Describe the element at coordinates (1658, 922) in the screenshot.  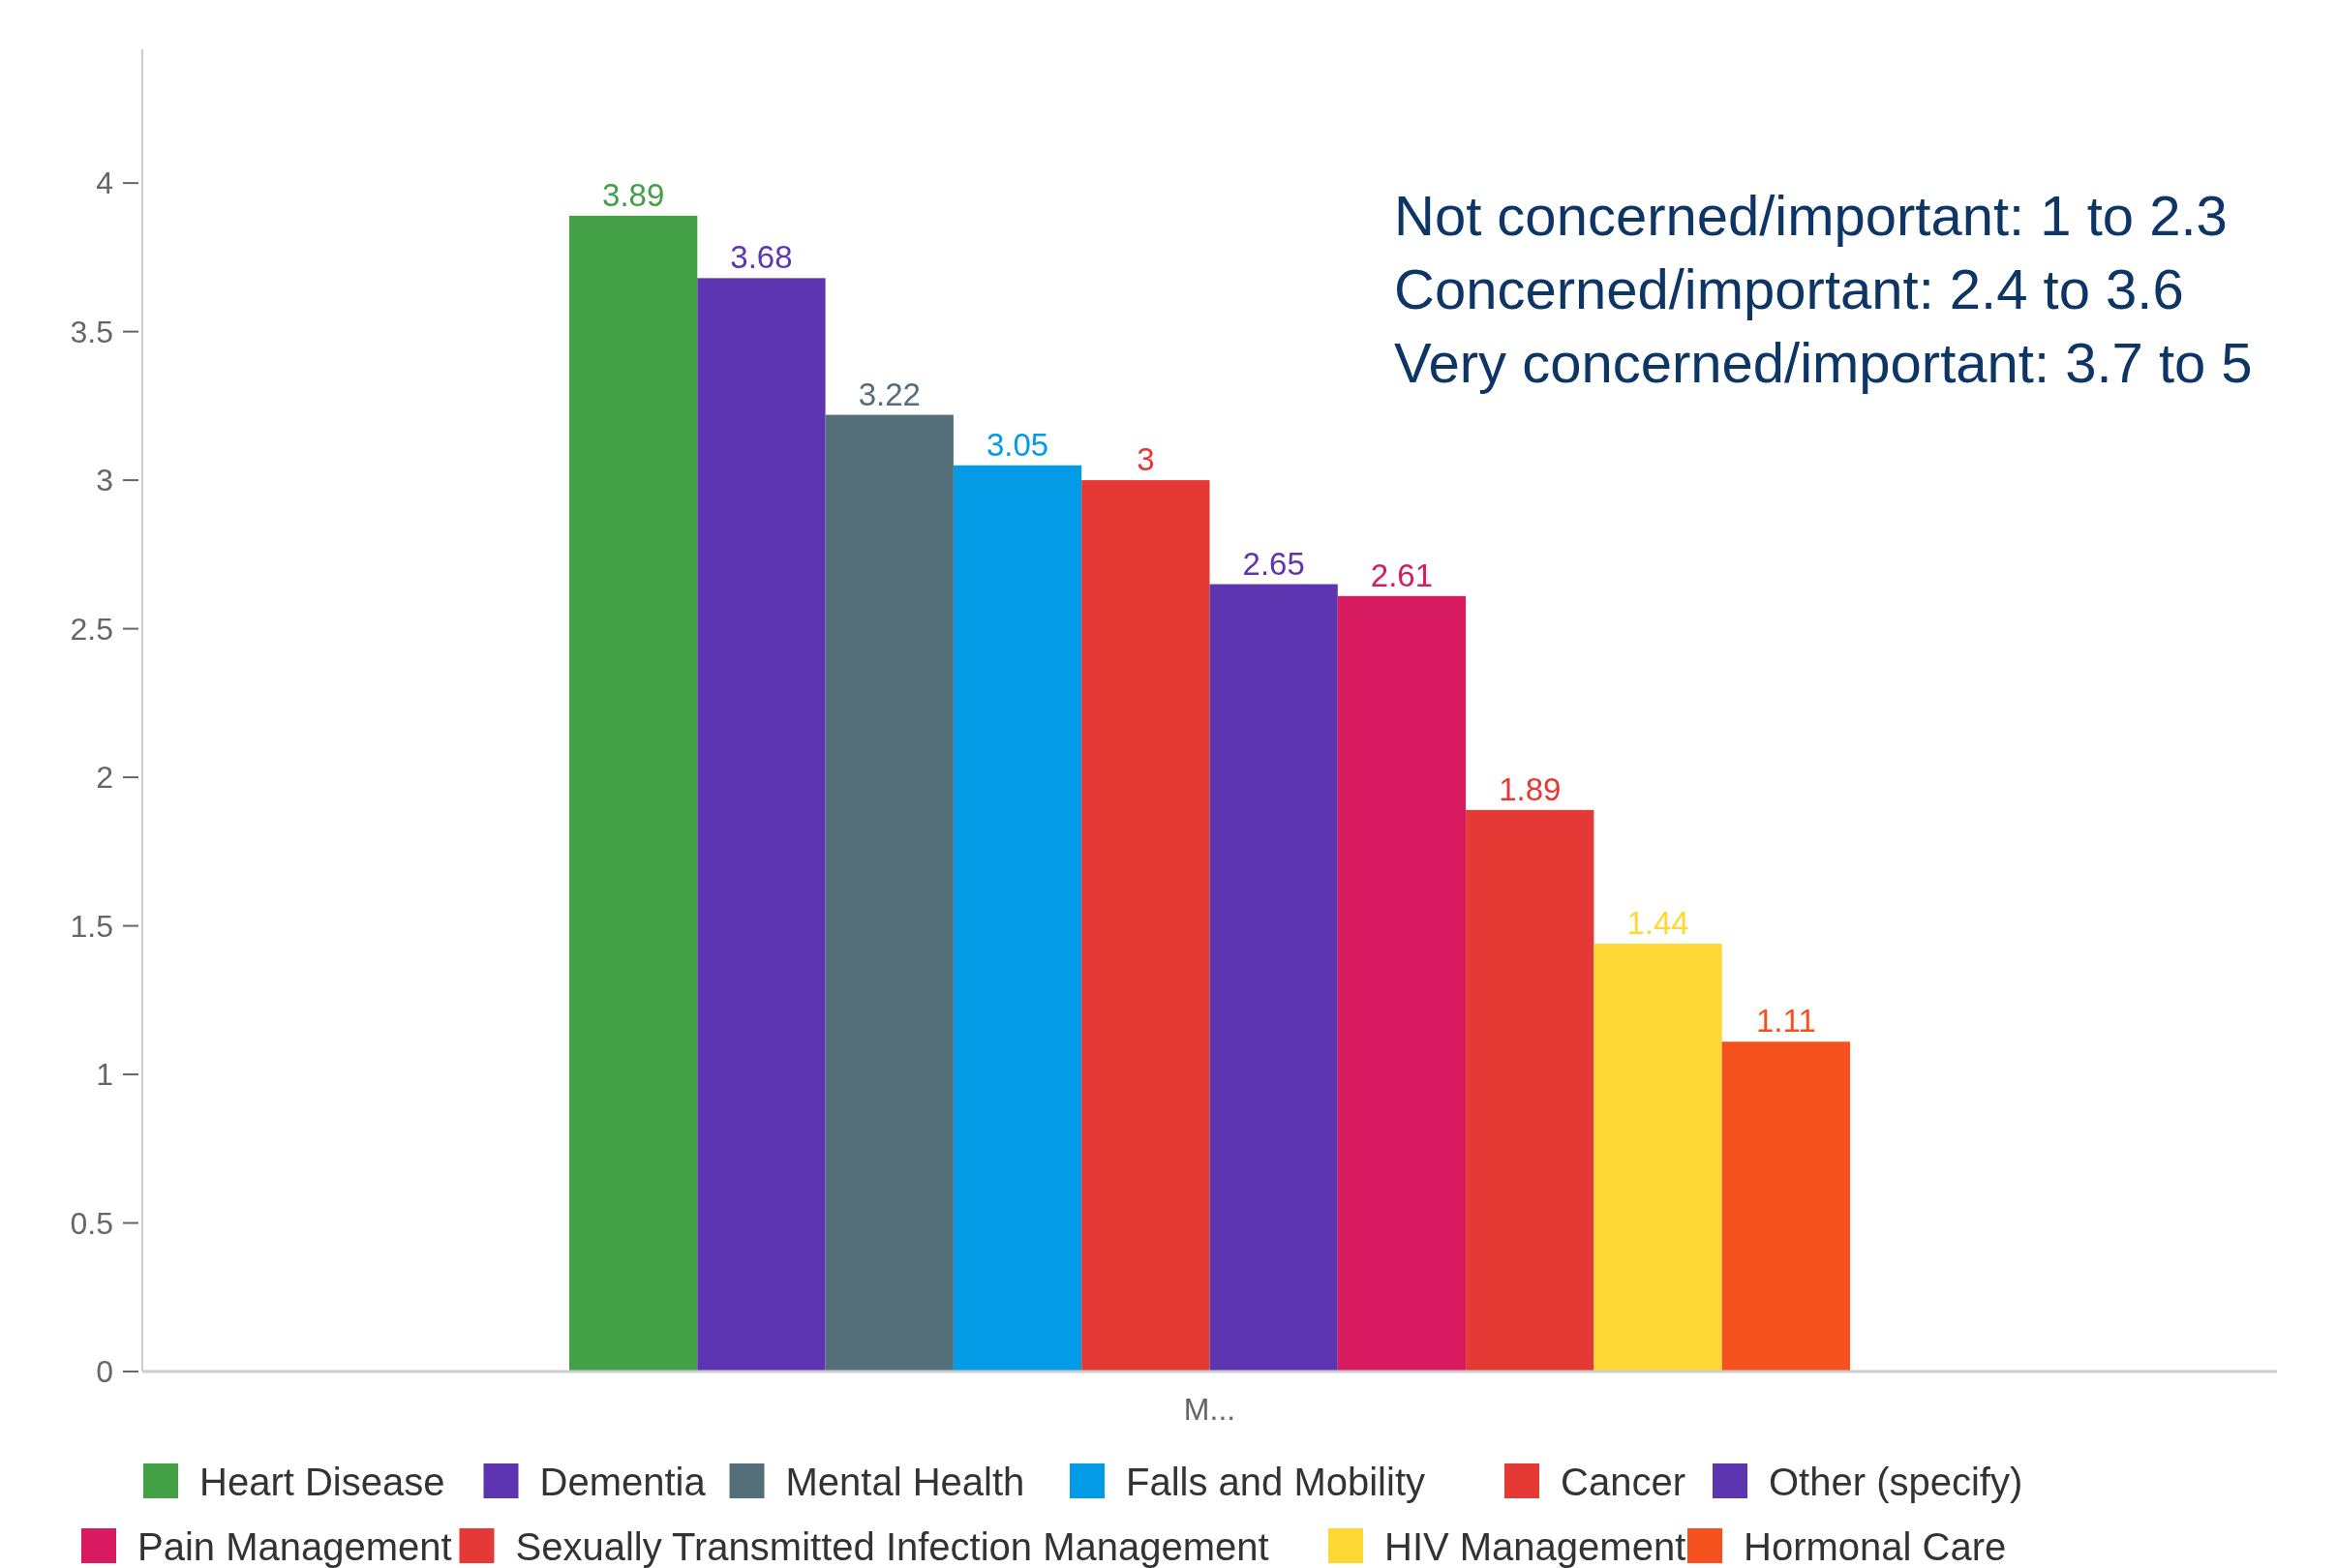
I see `data-label: 1.44` at that location.